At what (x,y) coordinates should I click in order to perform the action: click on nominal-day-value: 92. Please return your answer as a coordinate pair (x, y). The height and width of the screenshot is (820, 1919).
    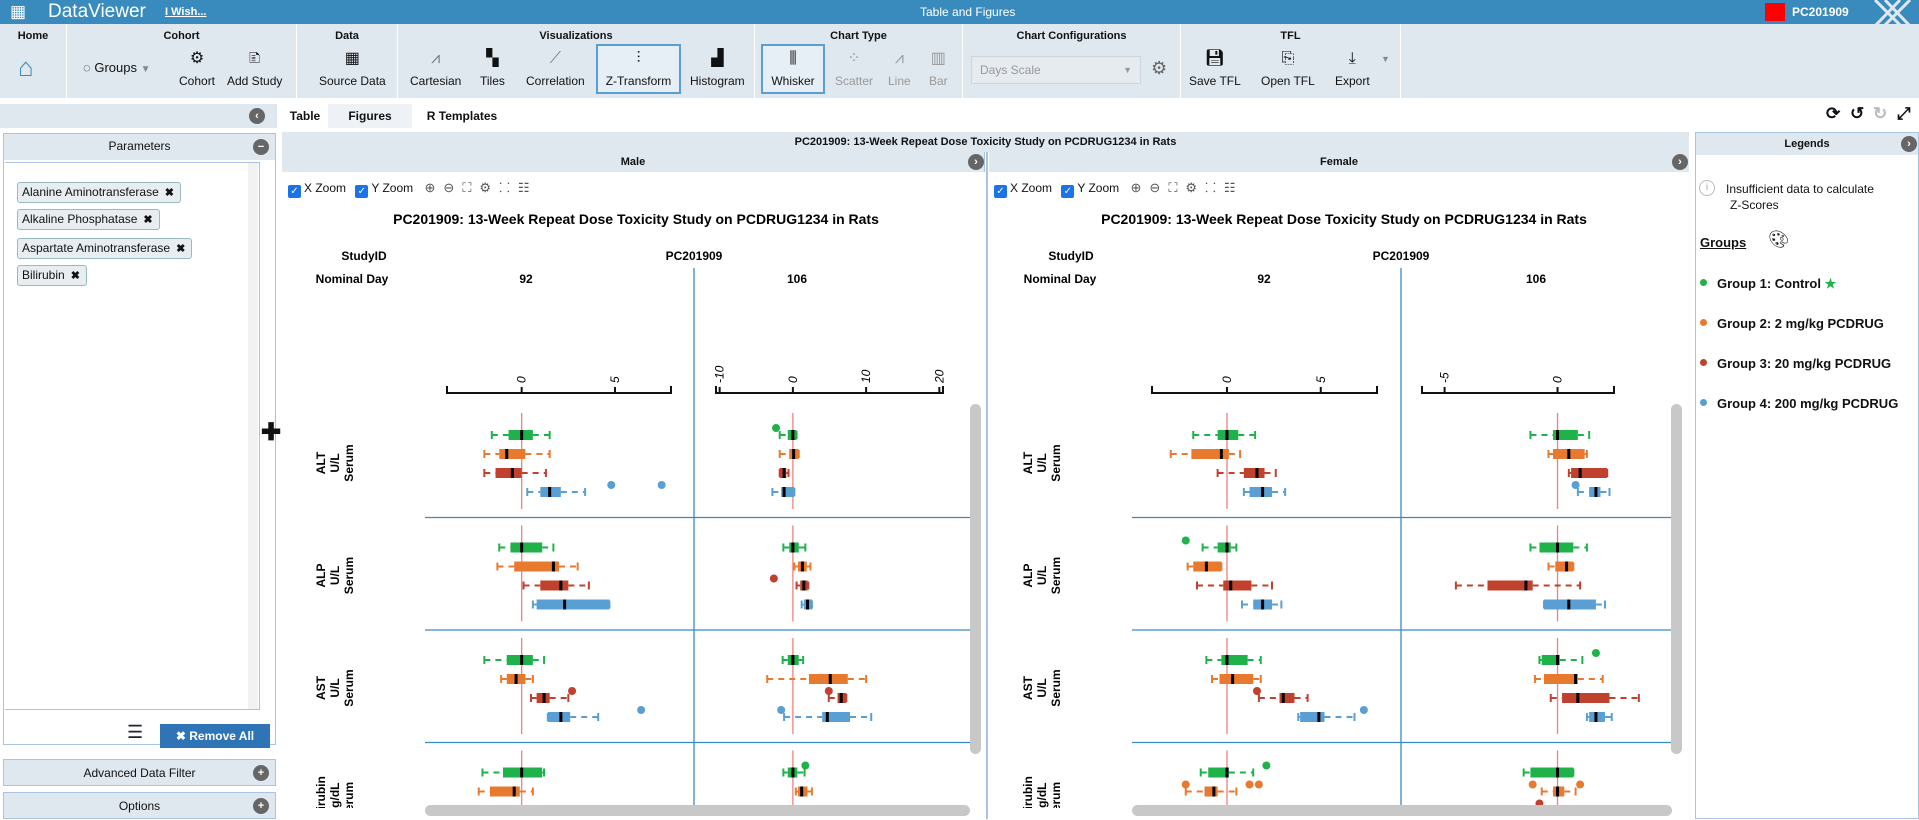
    Looking at the image, I should click on (526, 279).